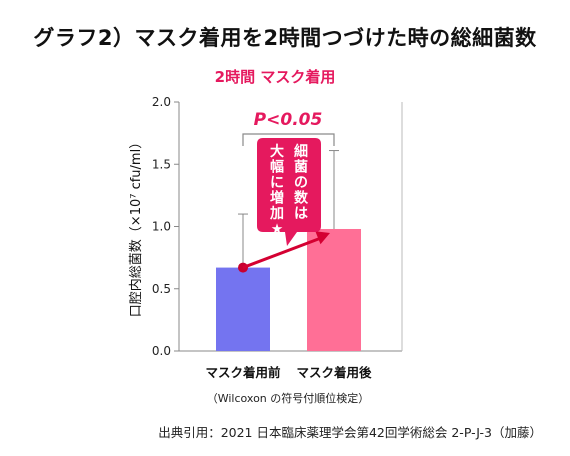  What do you see at coordinates (136, 226) in the screenshot?
I see `y-axis-label: 口腔内総菌数（×10⁷ cfu/ml）` at bounding box center [136, 226].